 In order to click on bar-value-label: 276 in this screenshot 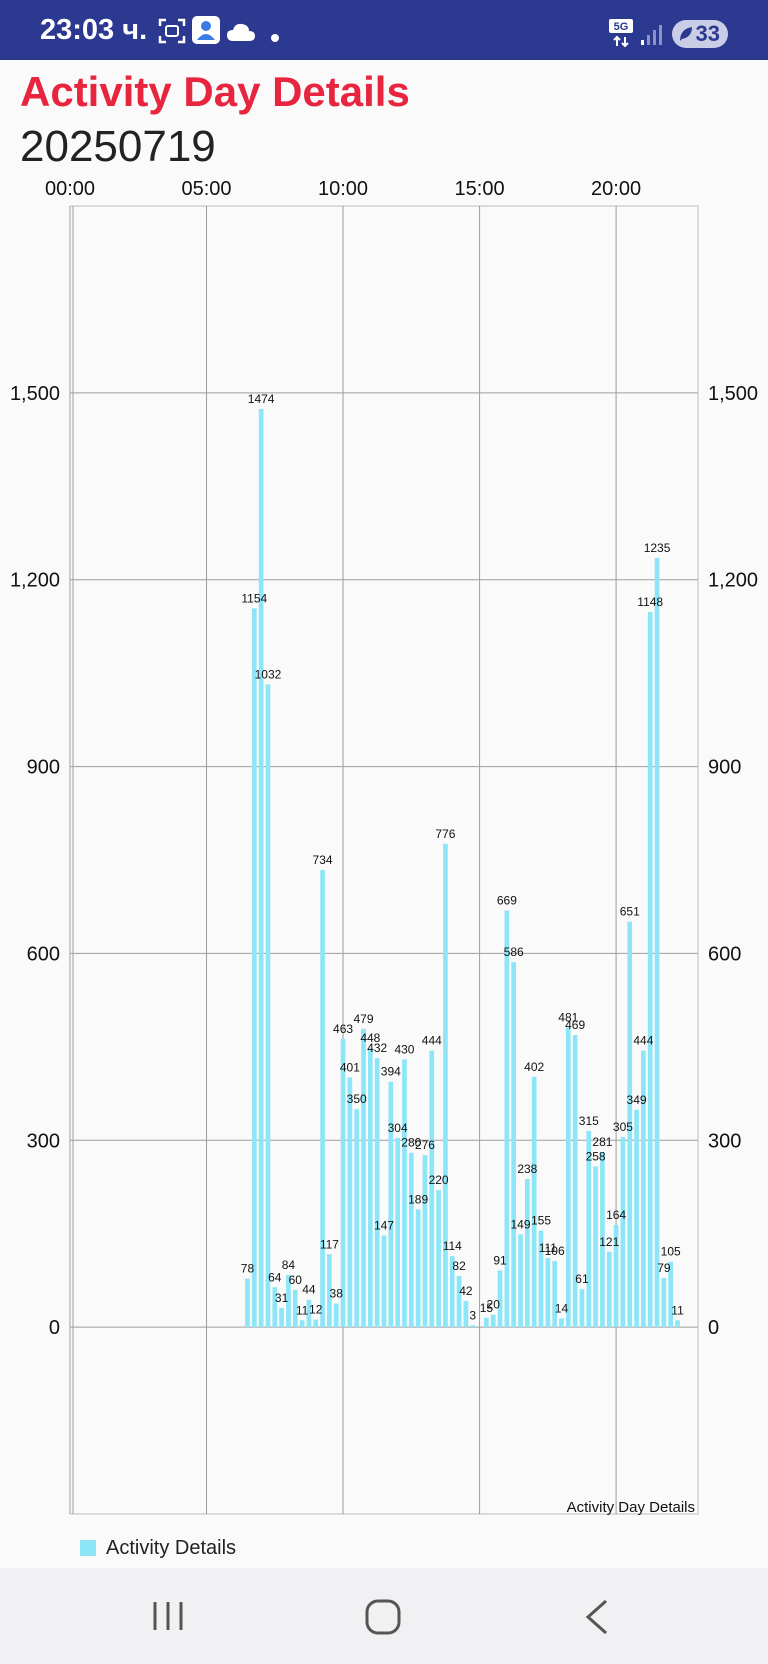, I will do `click(425, 1145)`.